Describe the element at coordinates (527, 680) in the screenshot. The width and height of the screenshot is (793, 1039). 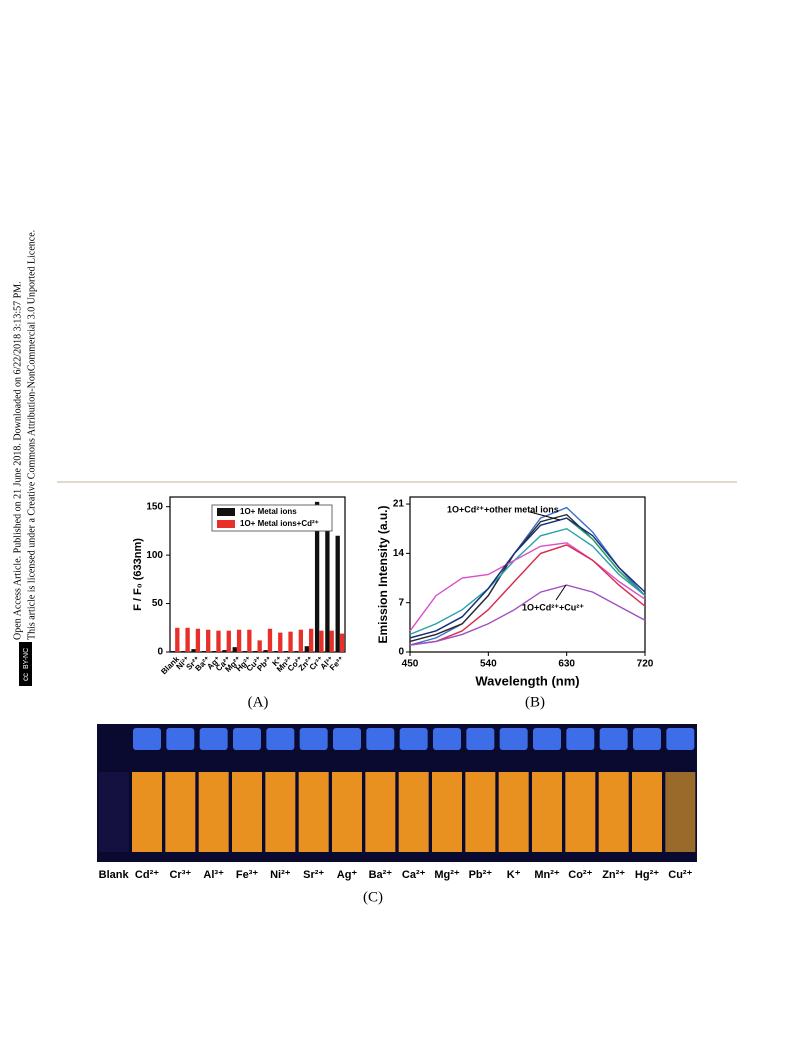
I see `x-axis-label: Wavelength (nm)` at that location.